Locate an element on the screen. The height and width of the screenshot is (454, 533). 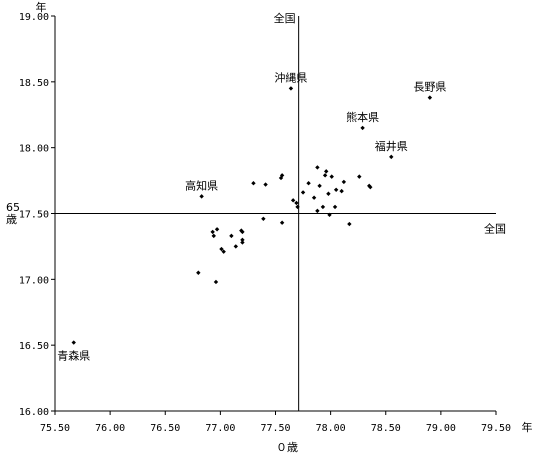
y-tick-label: 19.00 is located at coordinates (34, 17).